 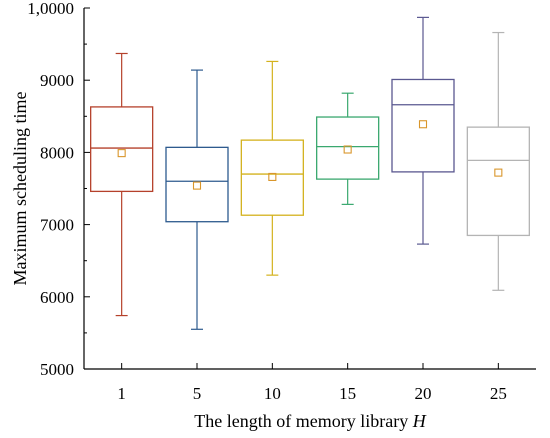 I want to click on y-tick-label: 6000, so click(x=57, y=297).